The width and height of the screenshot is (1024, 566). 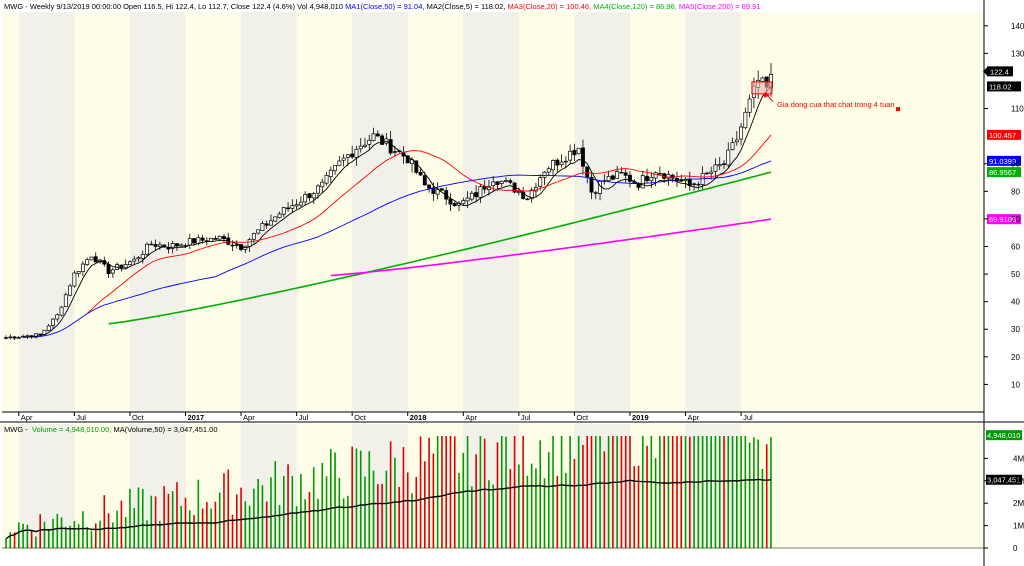 I want to click on volume-ma-tag, so click(x=1004, y=479).